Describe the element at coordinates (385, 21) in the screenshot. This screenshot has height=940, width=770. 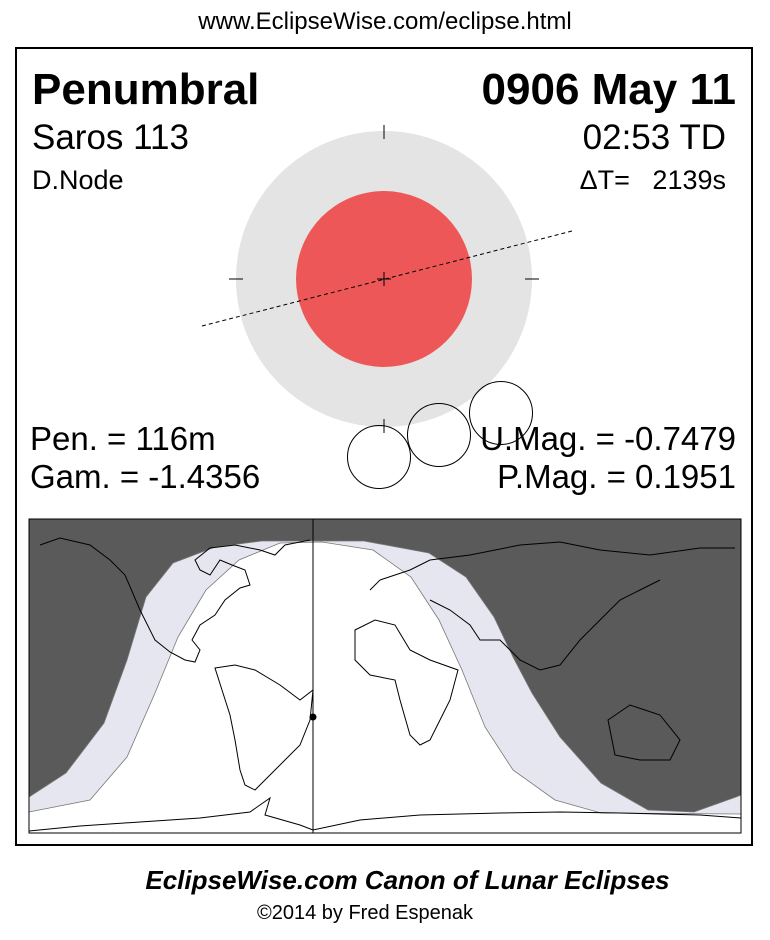
I see `url-header: www.EclipseWise.com/eclipse.html` at that location.